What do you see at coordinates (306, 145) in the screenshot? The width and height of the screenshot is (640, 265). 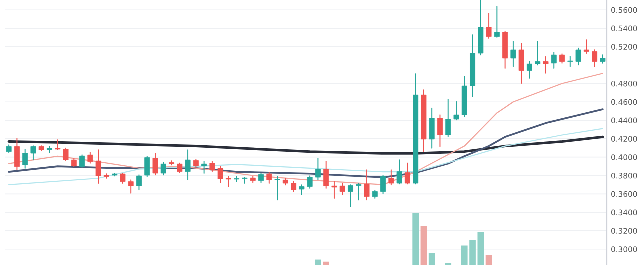 I see `line-series` at bounding box center [306, 145].